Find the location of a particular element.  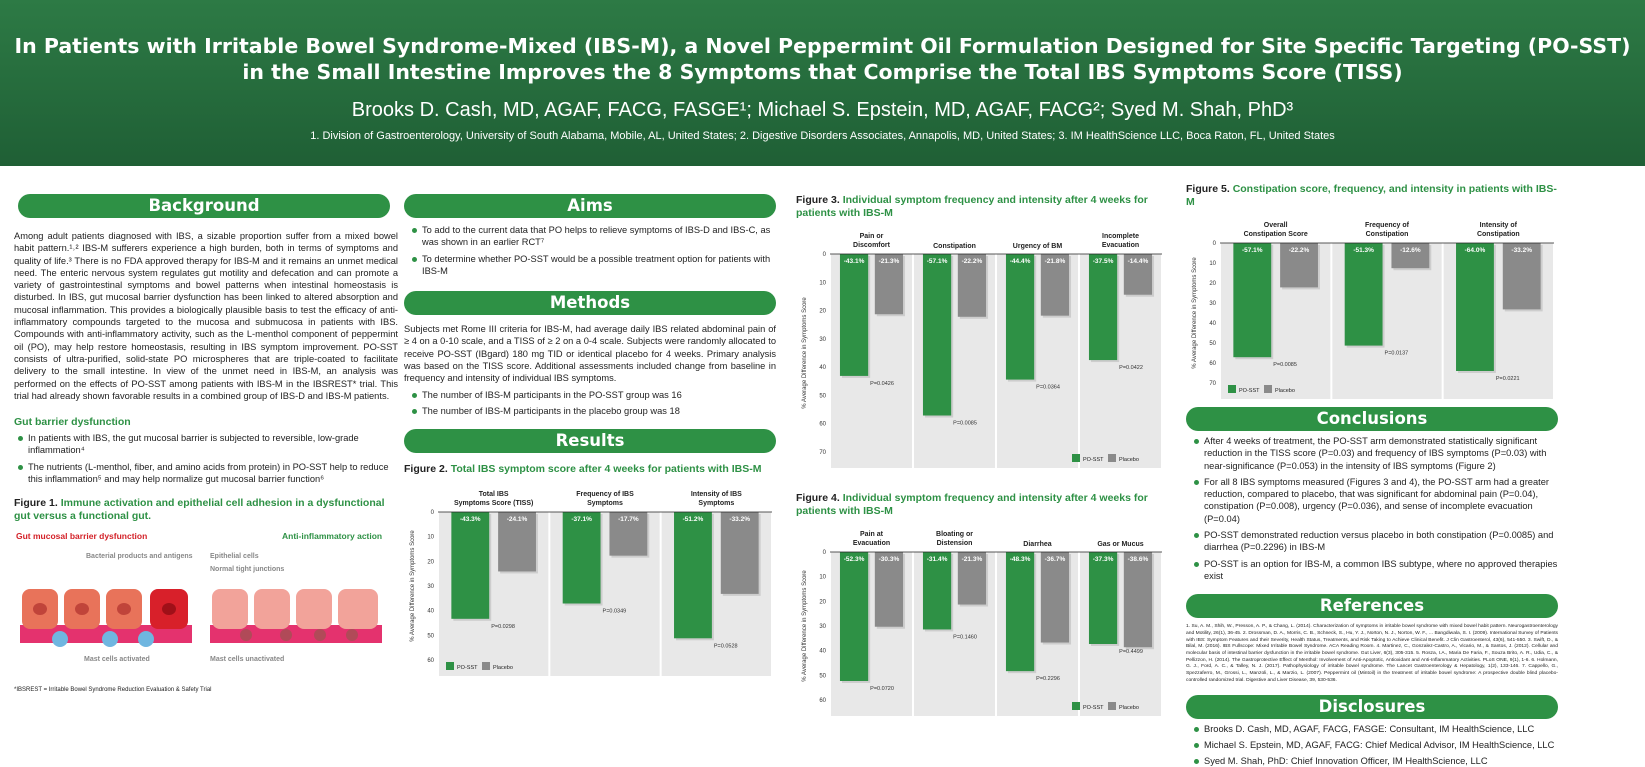

fig4-label: Figure 4. is located at coordinates (818, 498).